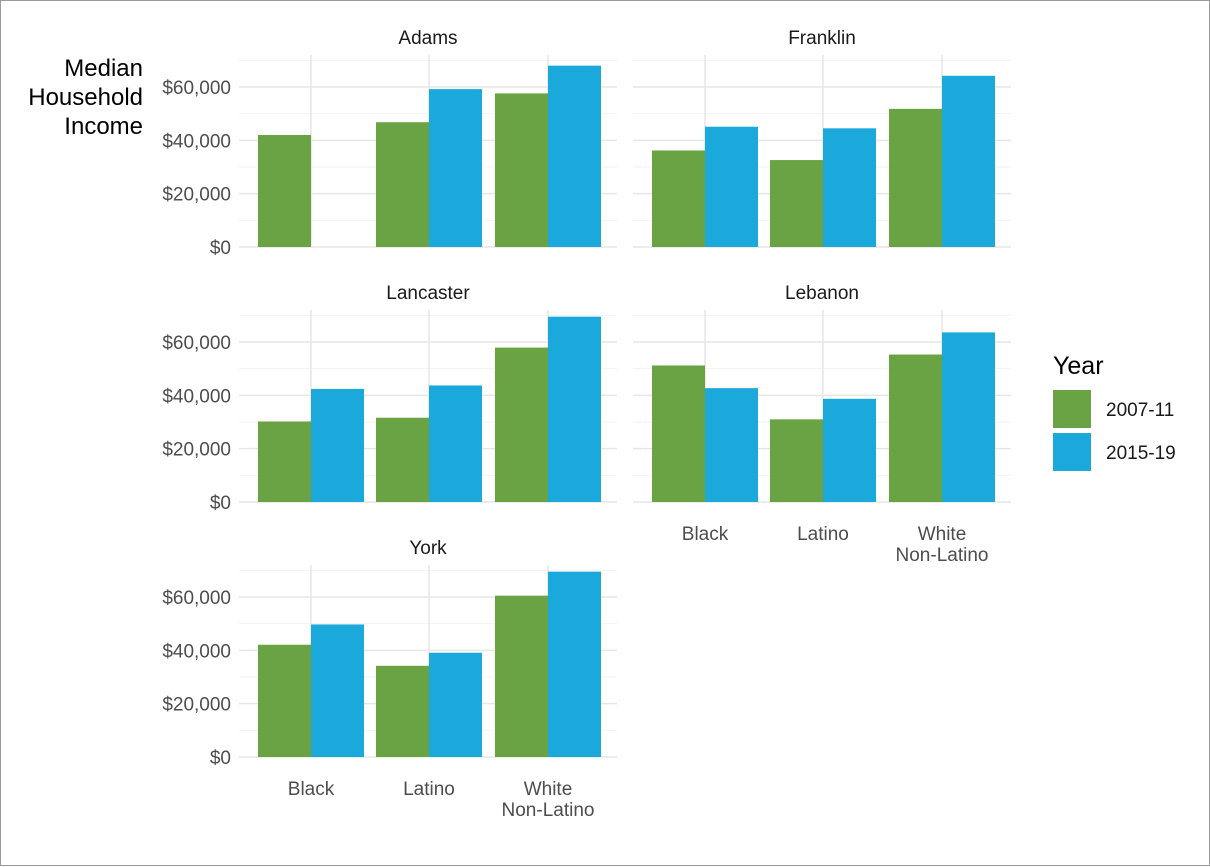  Describe the element at coordinates (1140, 410) in the screenshot. I see `legend-label: 2007-11` at that location.